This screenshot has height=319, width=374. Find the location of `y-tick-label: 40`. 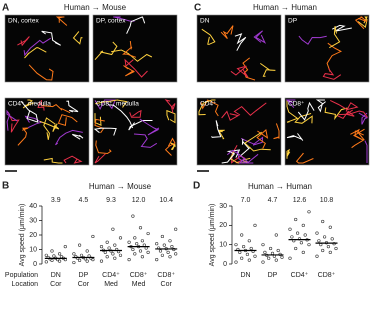

y-tick-label: 40 is located at coordinates (33, 206).